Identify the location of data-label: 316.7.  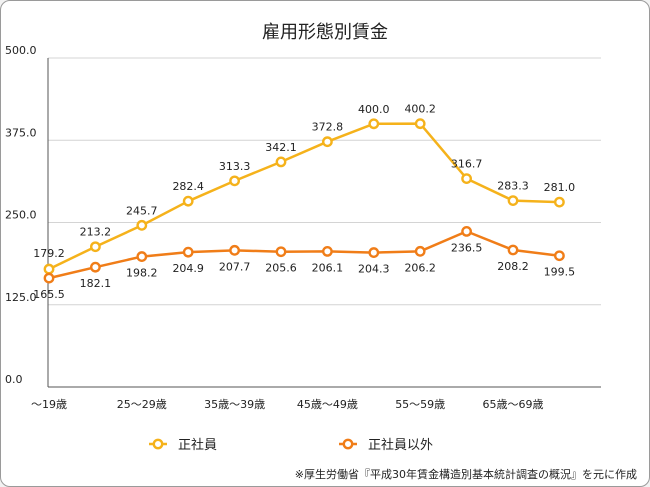
(467, 164).